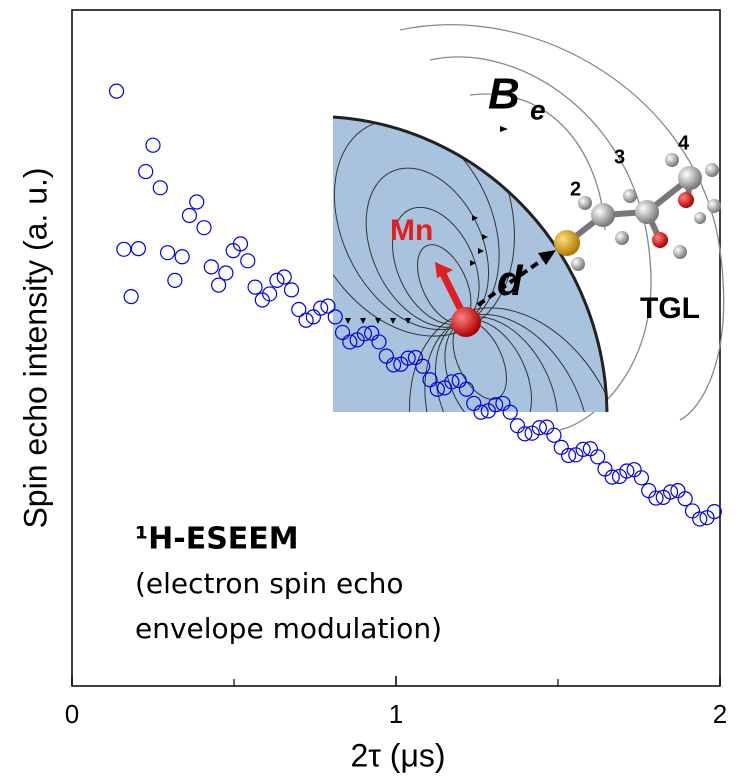 This screenshot has height=784, width=751. What do you see at coordinates (72, 714) in the screenshot?
I see `x-tick-label: 0` at bounding box center [72, 714].